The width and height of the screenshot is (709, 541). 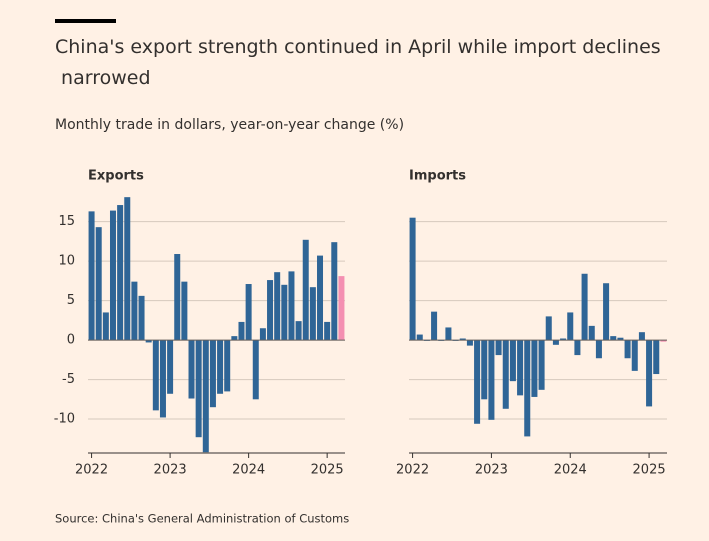 I want to click on y-tick-label: 10, so click(x=66, y=261).